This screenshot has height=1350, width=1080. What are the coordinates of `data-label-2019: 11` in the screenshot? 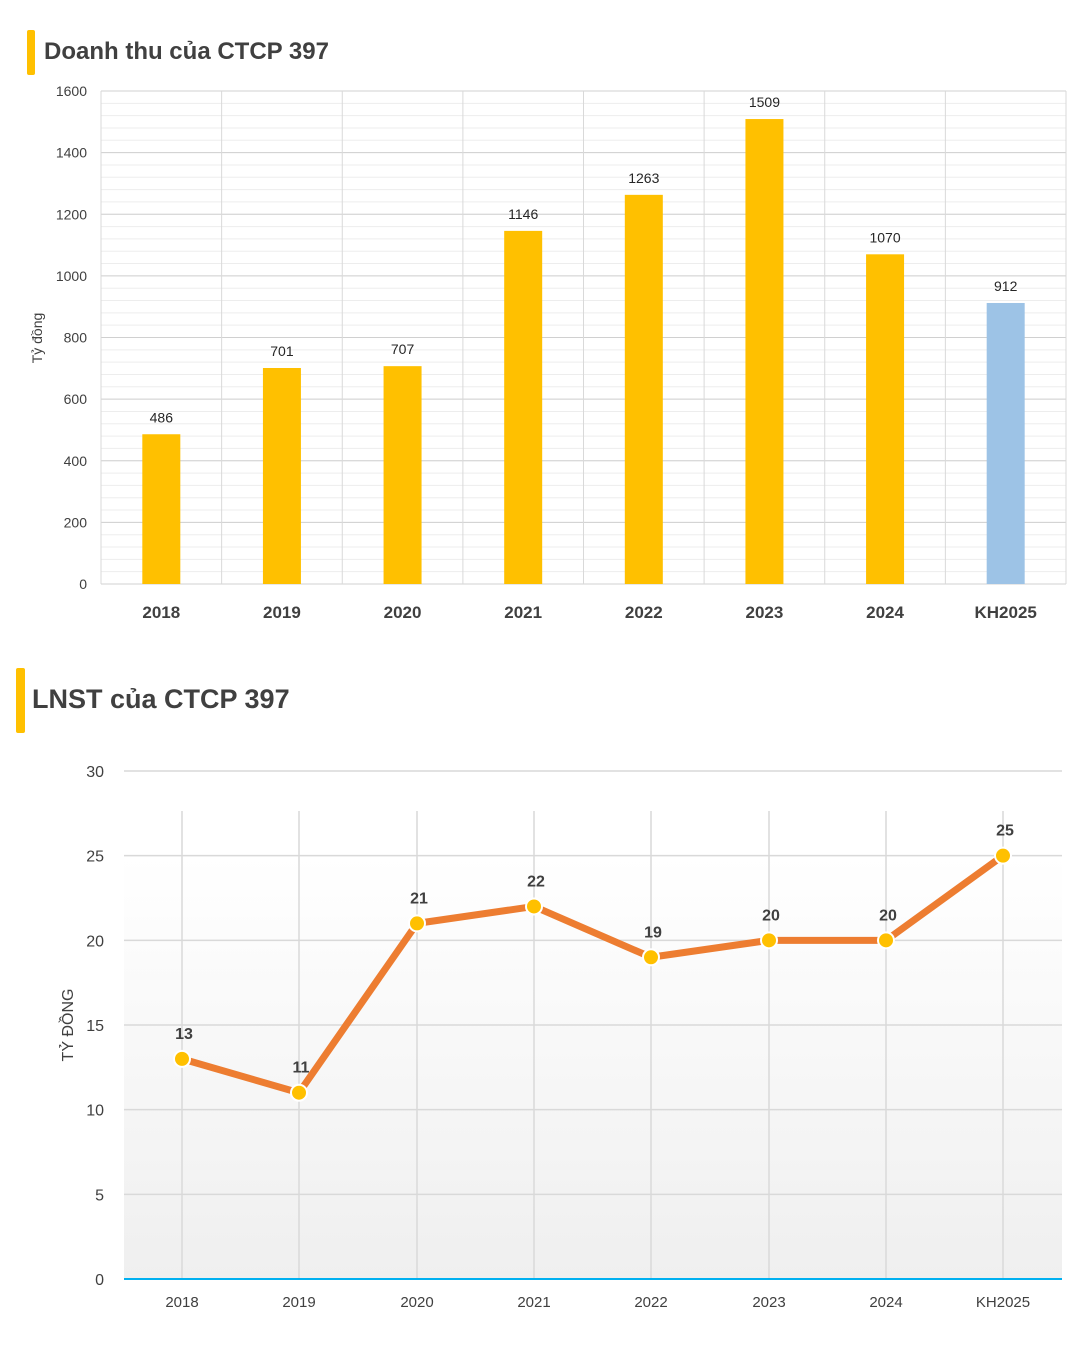 It's located at (301, 1068).